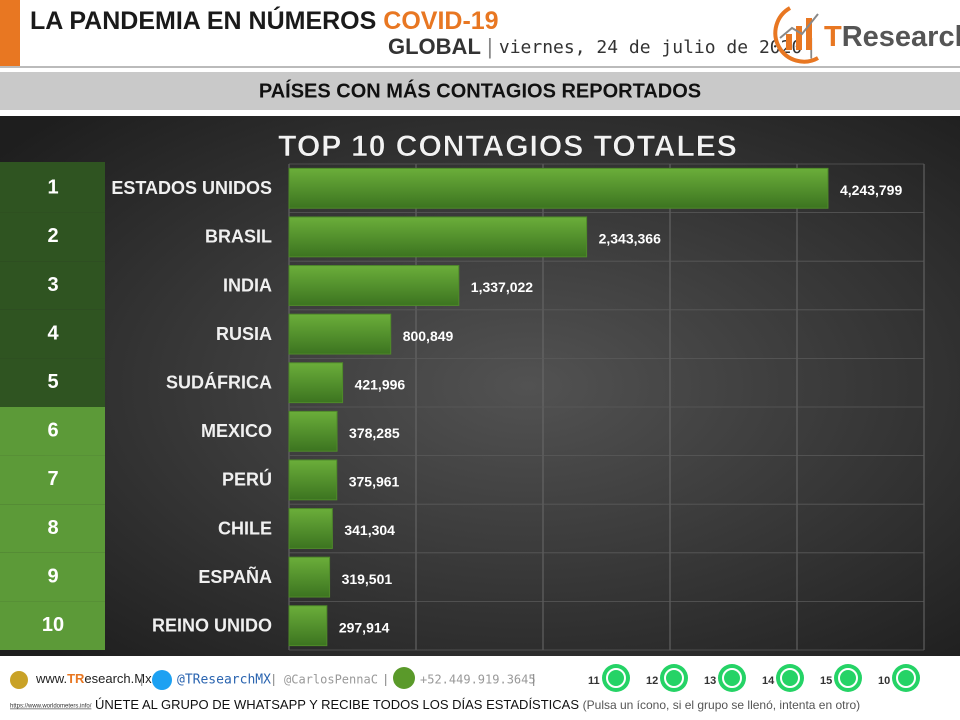  I want to click on rank: 2, so click(52, 236).